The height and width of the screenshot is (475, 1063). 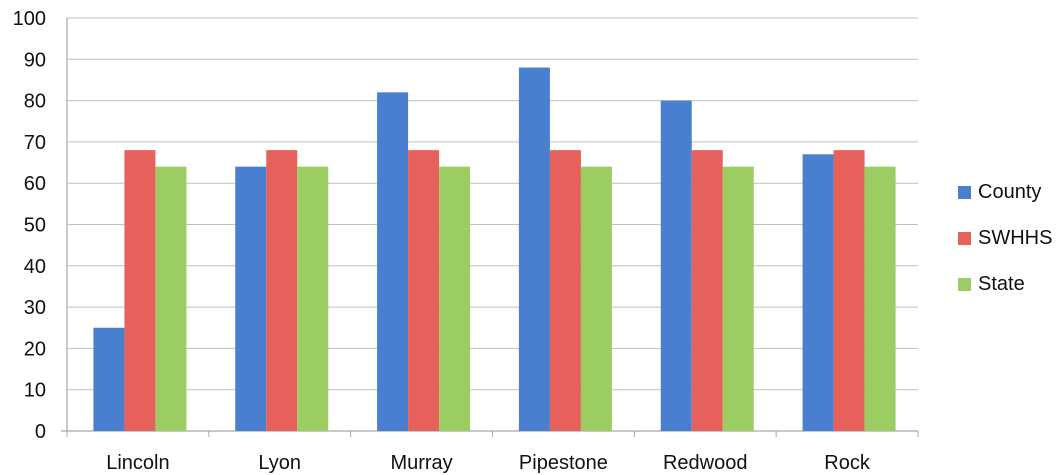 What do you see at coordinates (29, 19) in the screenshot?
I see `y-tick-label: 100` at bounding box center [29, 19].